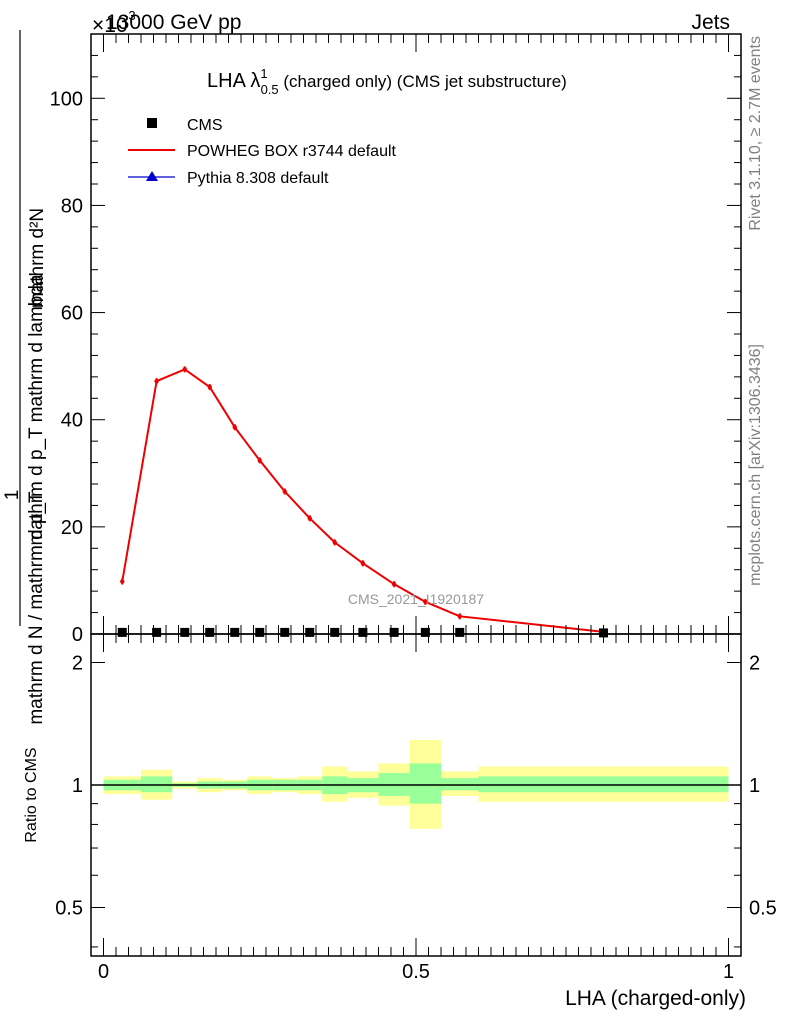 The height and width of the screenshot is (1024, 786). Describe the element at coordinates (72, 421) in the screenshot. I see `y-tick-label: 40` at that location.